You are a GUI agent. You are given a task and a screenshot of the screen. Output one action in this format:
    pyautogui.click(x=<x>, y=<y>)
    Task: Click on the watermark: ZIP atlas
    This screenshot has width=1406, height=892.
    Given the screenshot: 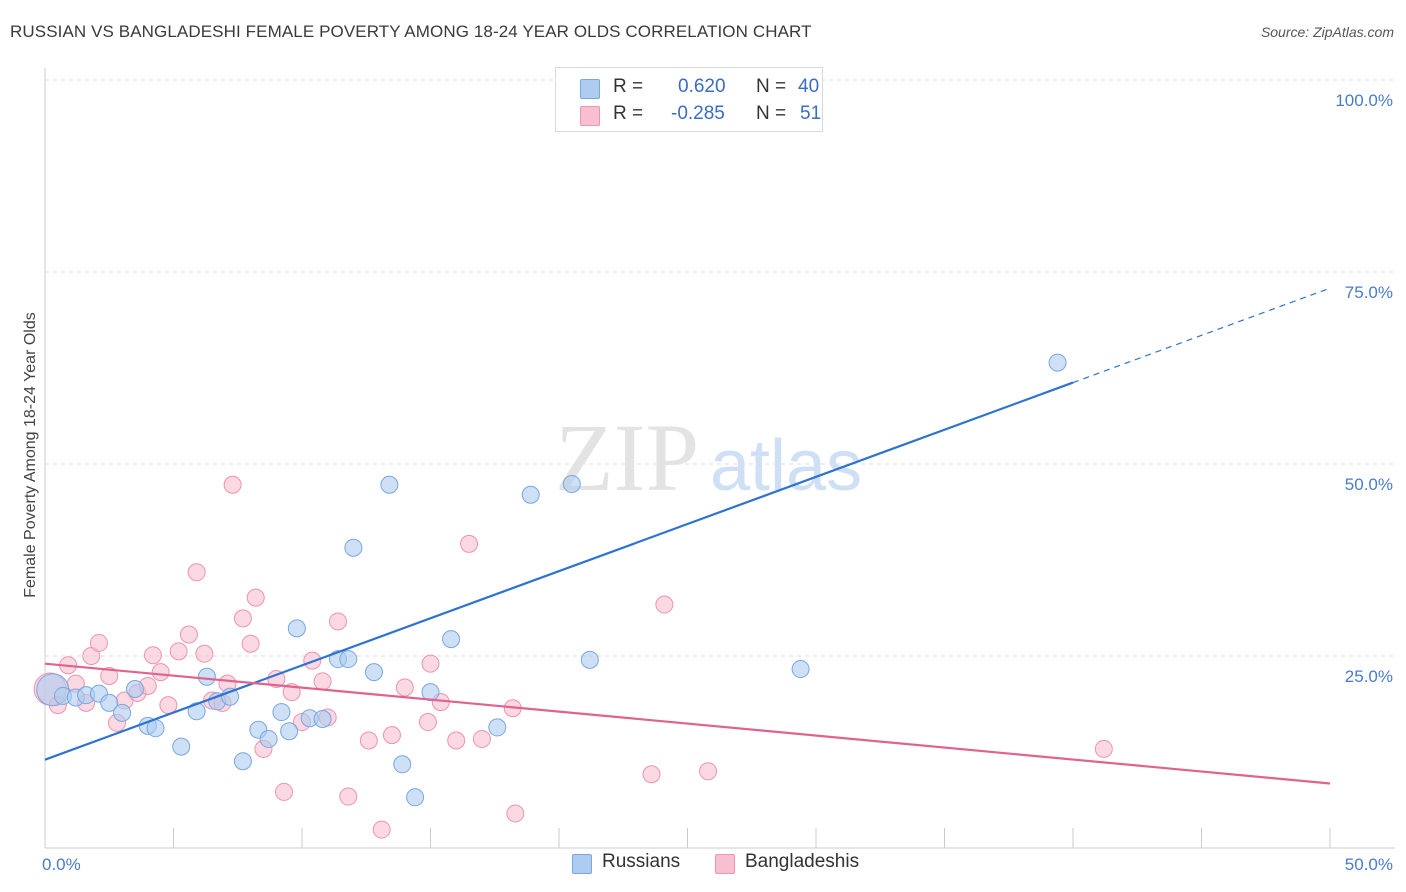 What is the action you would take?
    pyautogui.click(x=708, y=457)
    